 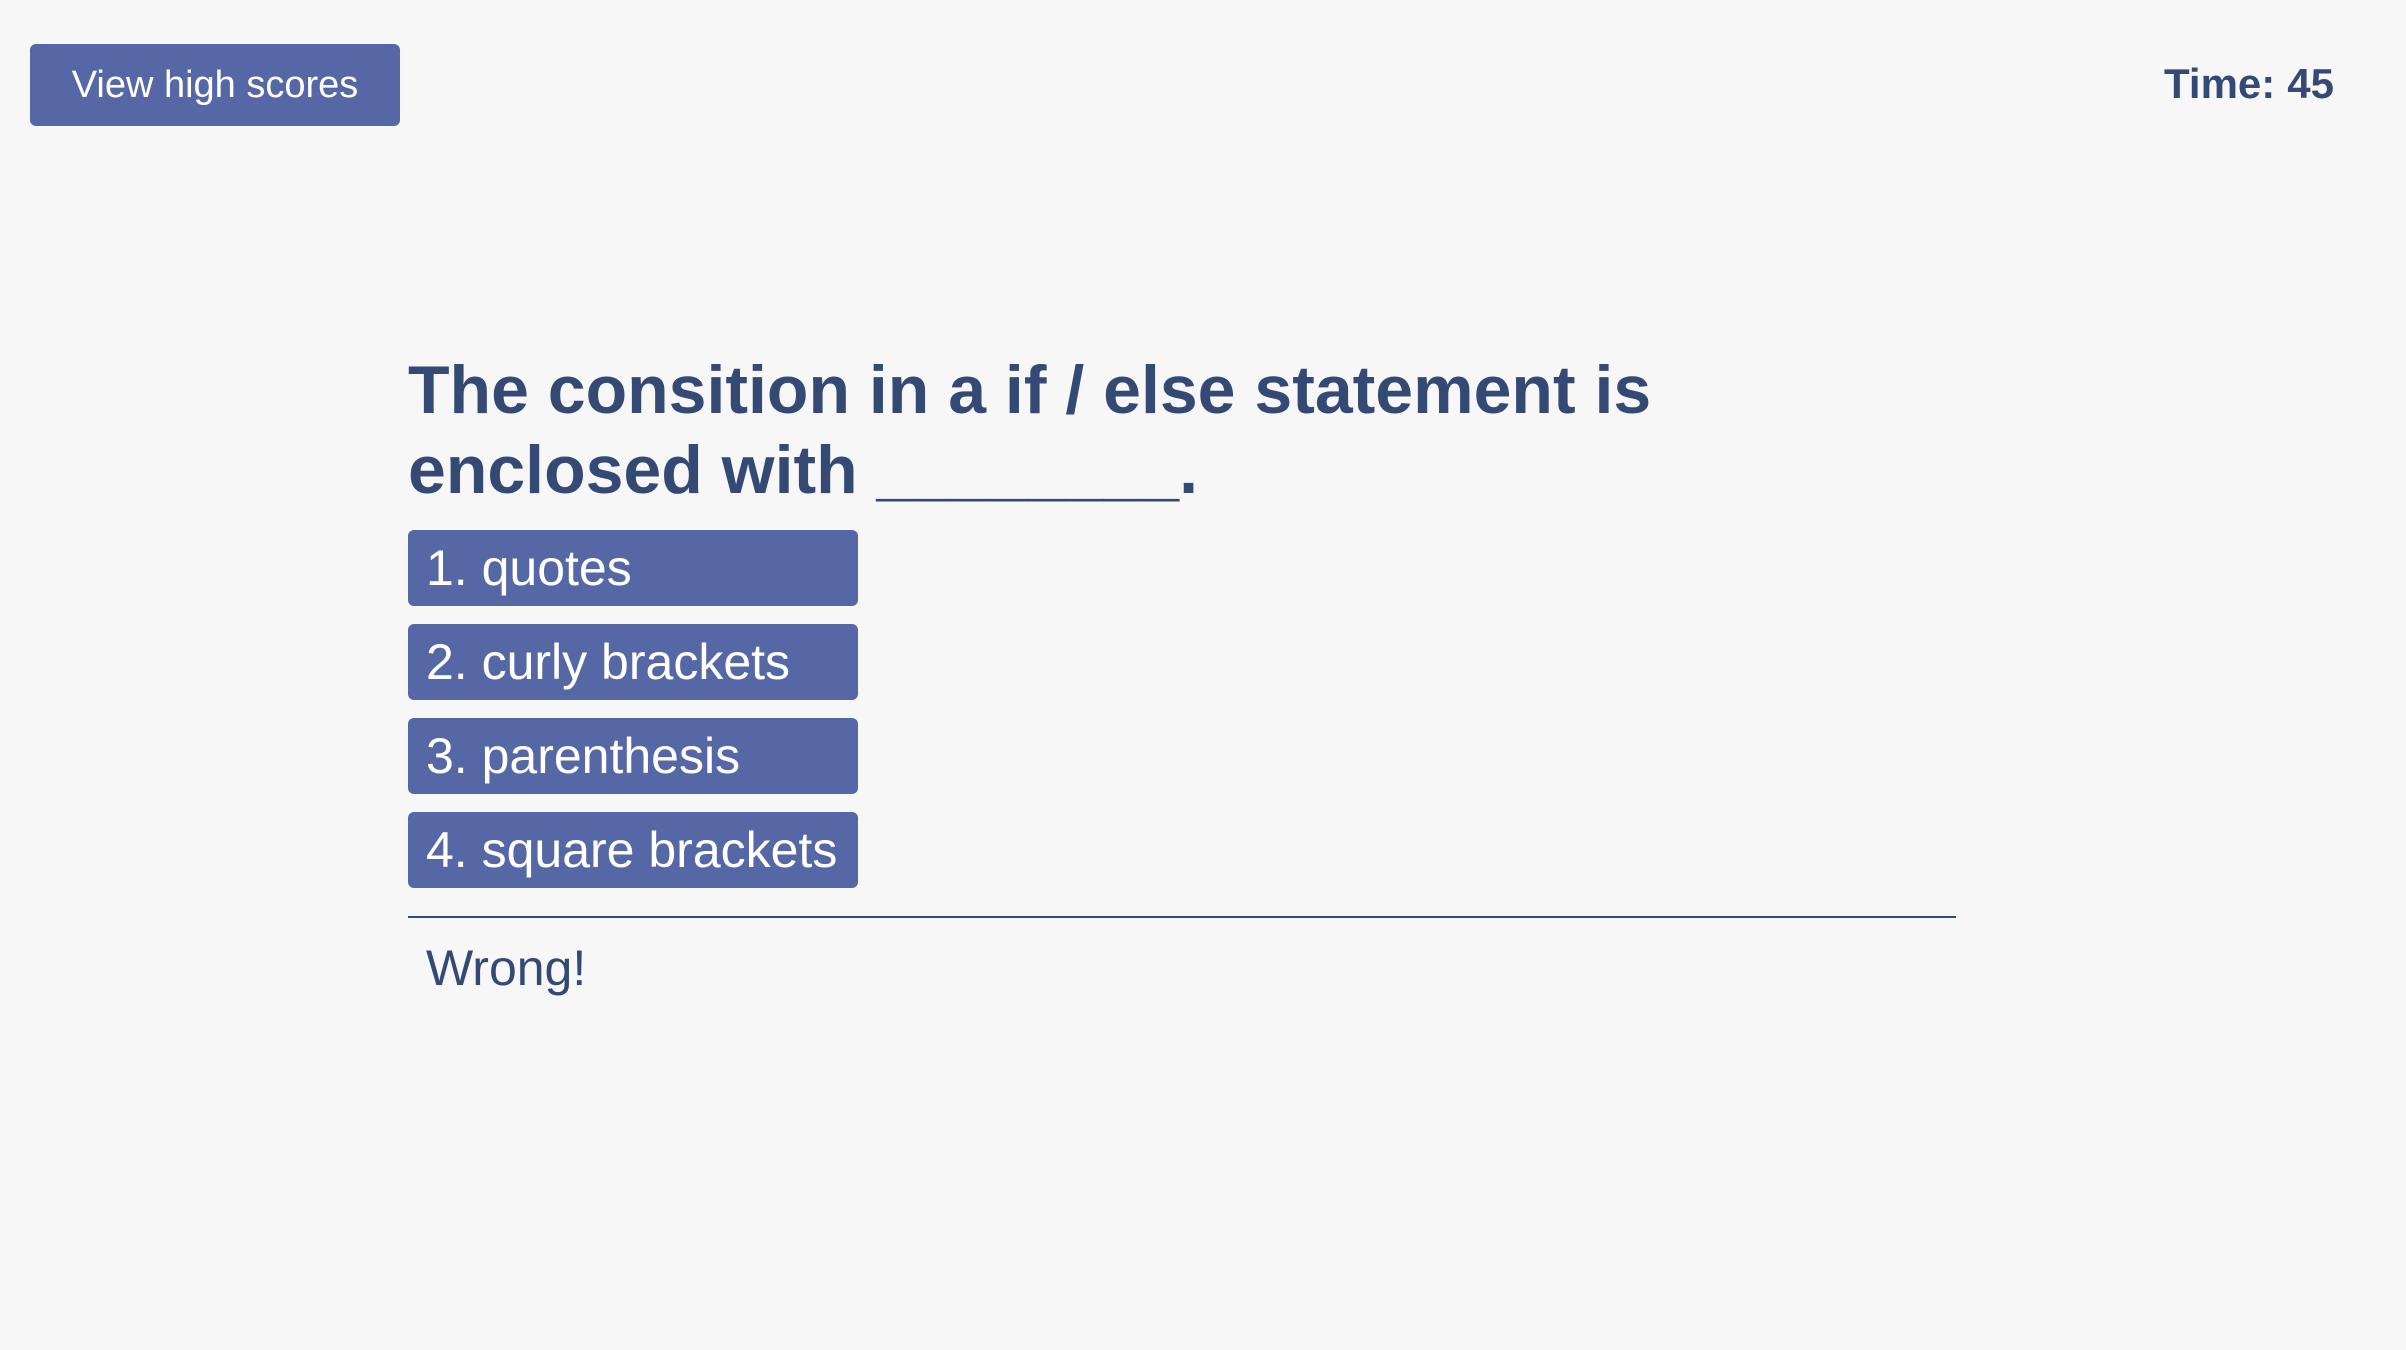 What do you see at coordinates (633, 850) in the screenshot?
I see `choice-button-4: 4. square brackets` at bounding box center [633, 850].